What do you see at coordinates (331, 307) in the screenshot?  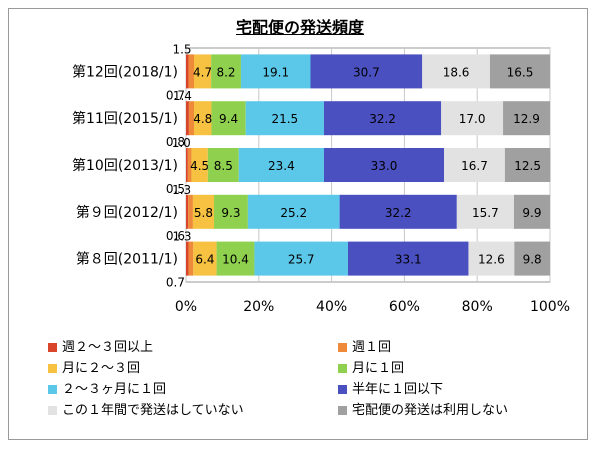 I see `x-tick-label: 40%` at bounding box center [331, 307].